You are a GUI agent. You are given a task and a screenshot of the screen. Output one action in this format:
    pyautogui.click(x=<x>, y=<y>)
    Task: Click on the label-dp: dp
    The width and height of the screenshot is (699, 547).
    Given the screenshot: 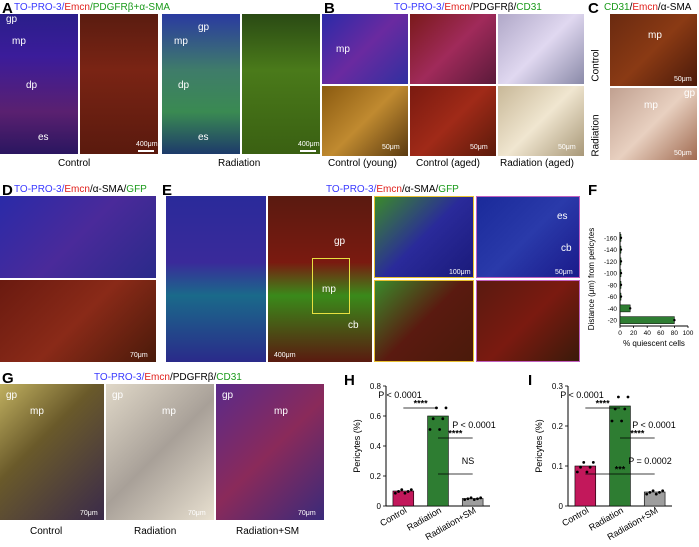 What is the action you would take?
    pyautogui.click(x=184, y=85)
    